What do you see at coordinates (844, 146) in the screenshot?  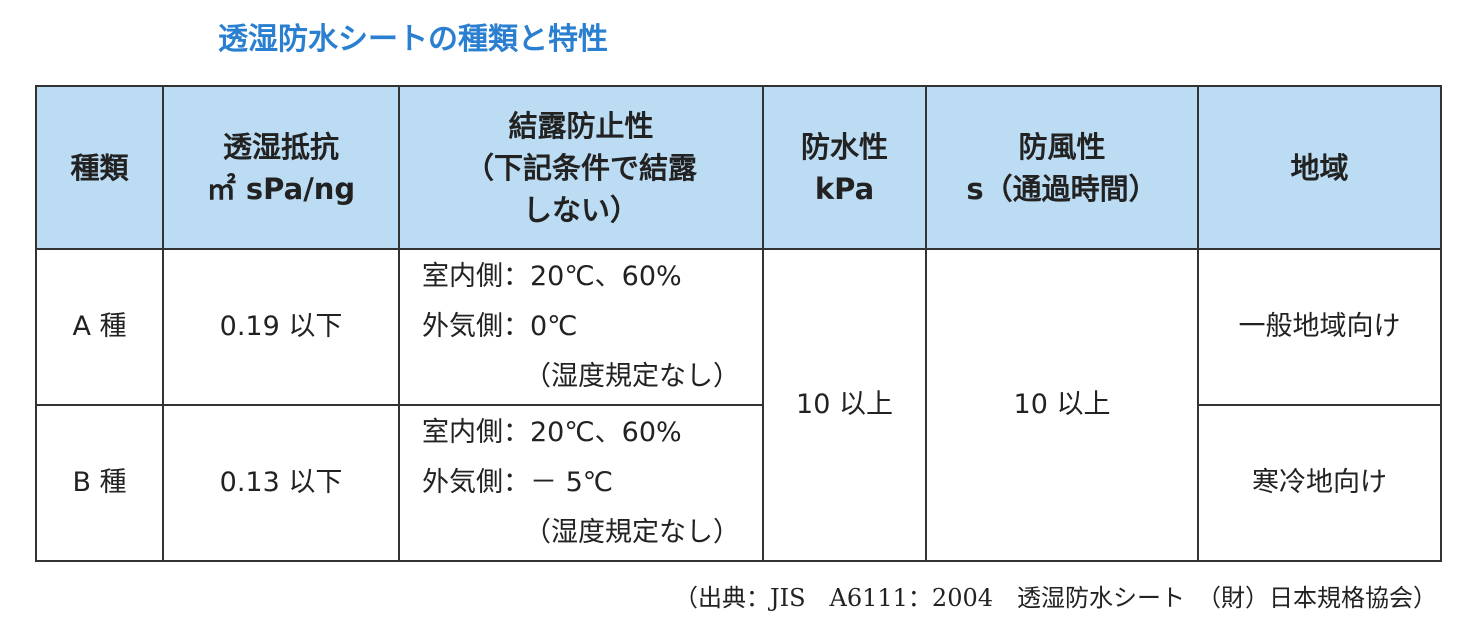 I see `header-line: 防水性` at bounding box center [844, 146].